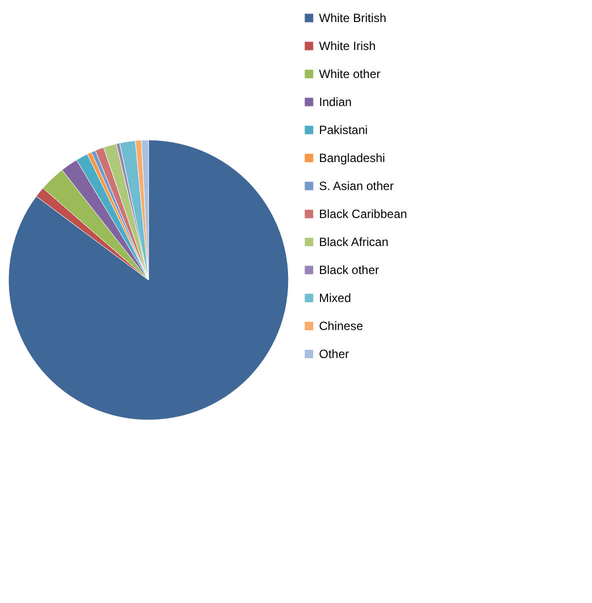  What do you see at coordinates (347, 46) in the screenshot?
I see `legend-label: White Irish` at bounding box center [347, 46].